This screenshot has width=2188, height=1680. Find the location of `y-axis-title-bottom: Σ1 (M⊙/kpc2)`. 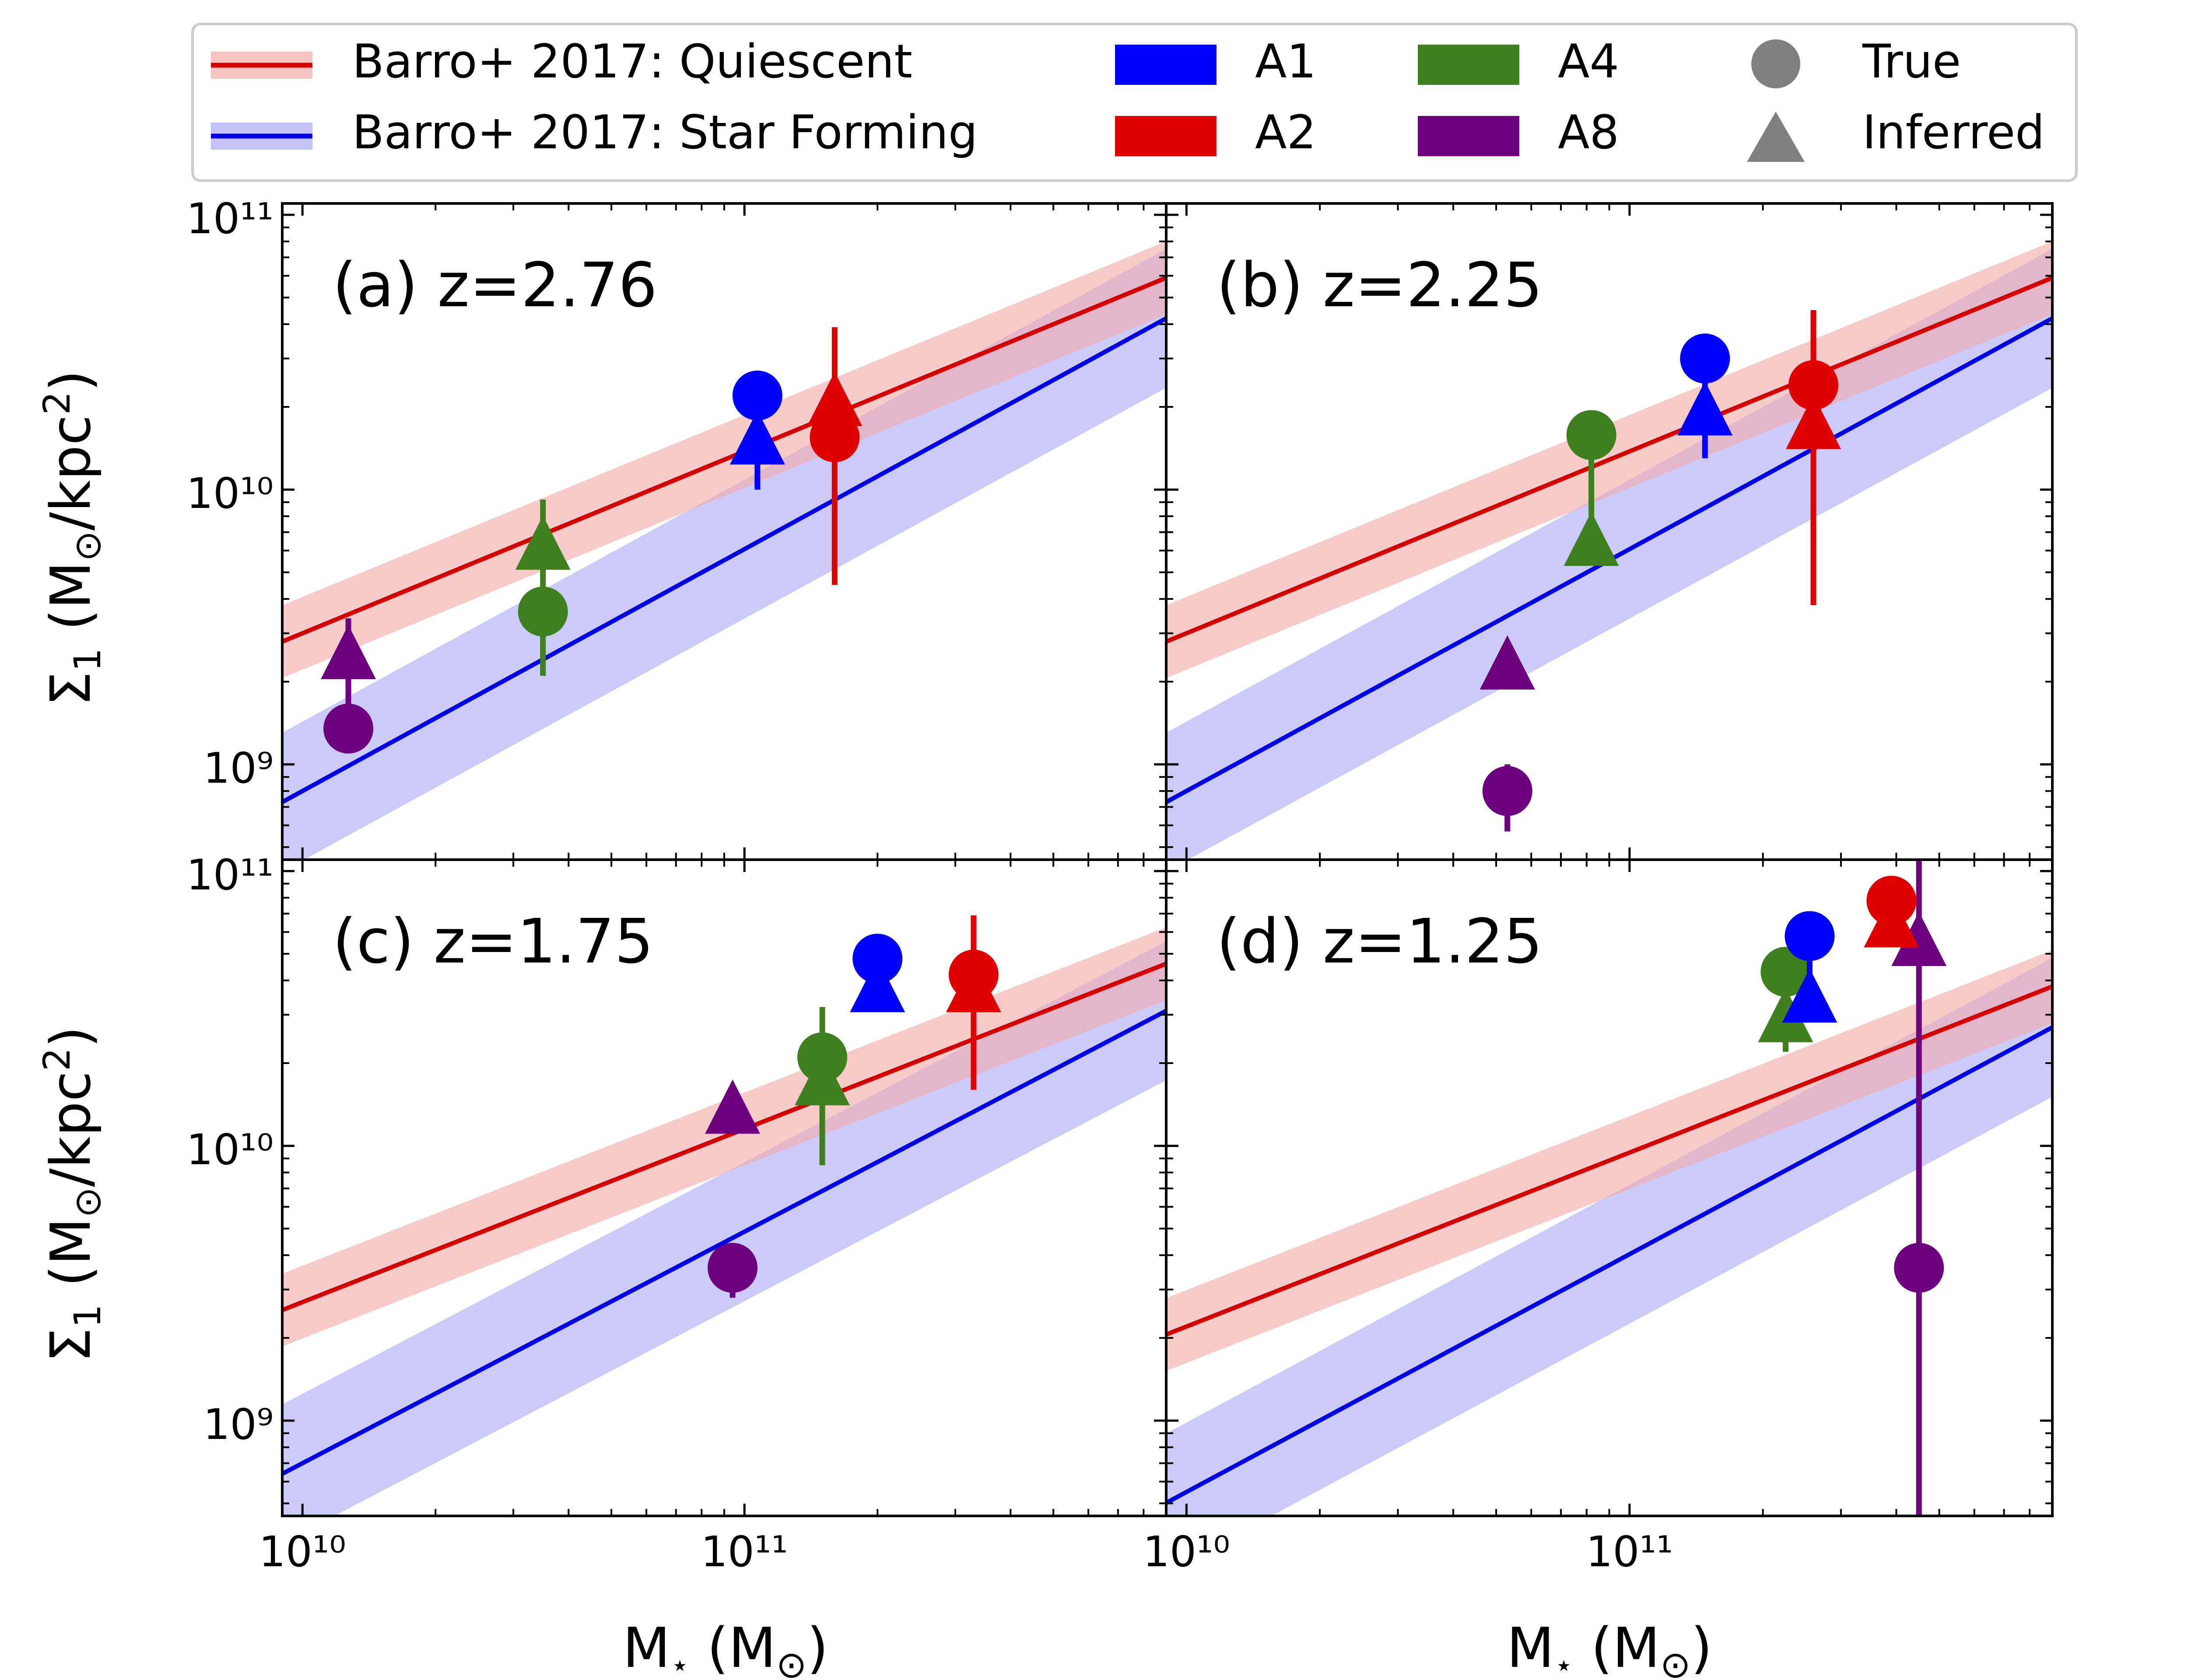

y-axis-title-bottom: Σ1 (M⊙/kpc2) is located at coordinates (72, 1194).